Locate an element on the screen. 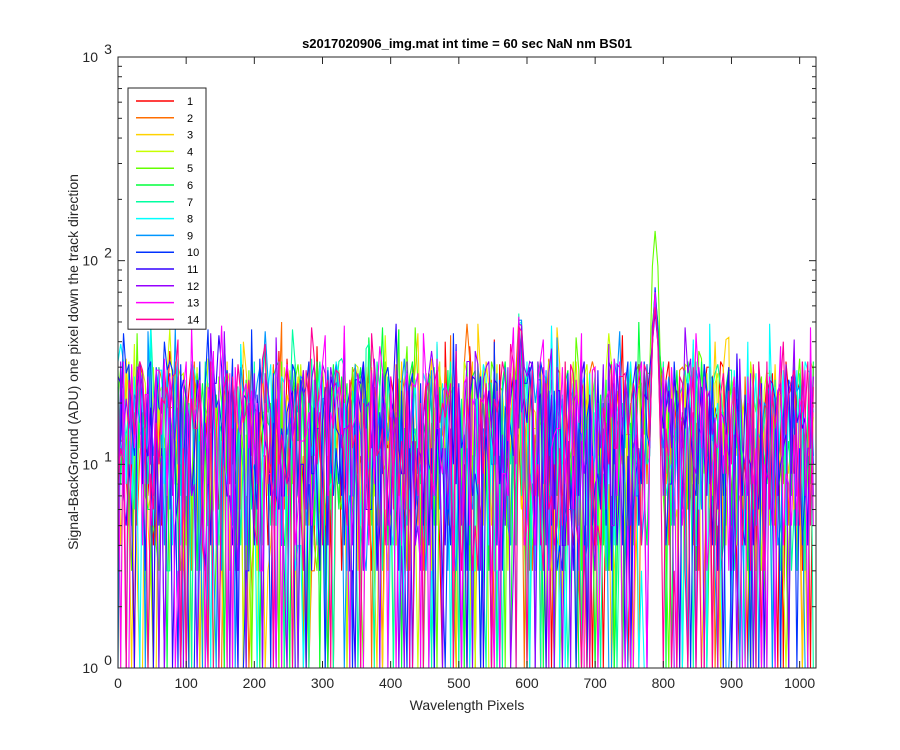 The width and height of the screenshot is (900, 750). x-axis-label: Wavelength Pixels is located at coordinates (467, 705).